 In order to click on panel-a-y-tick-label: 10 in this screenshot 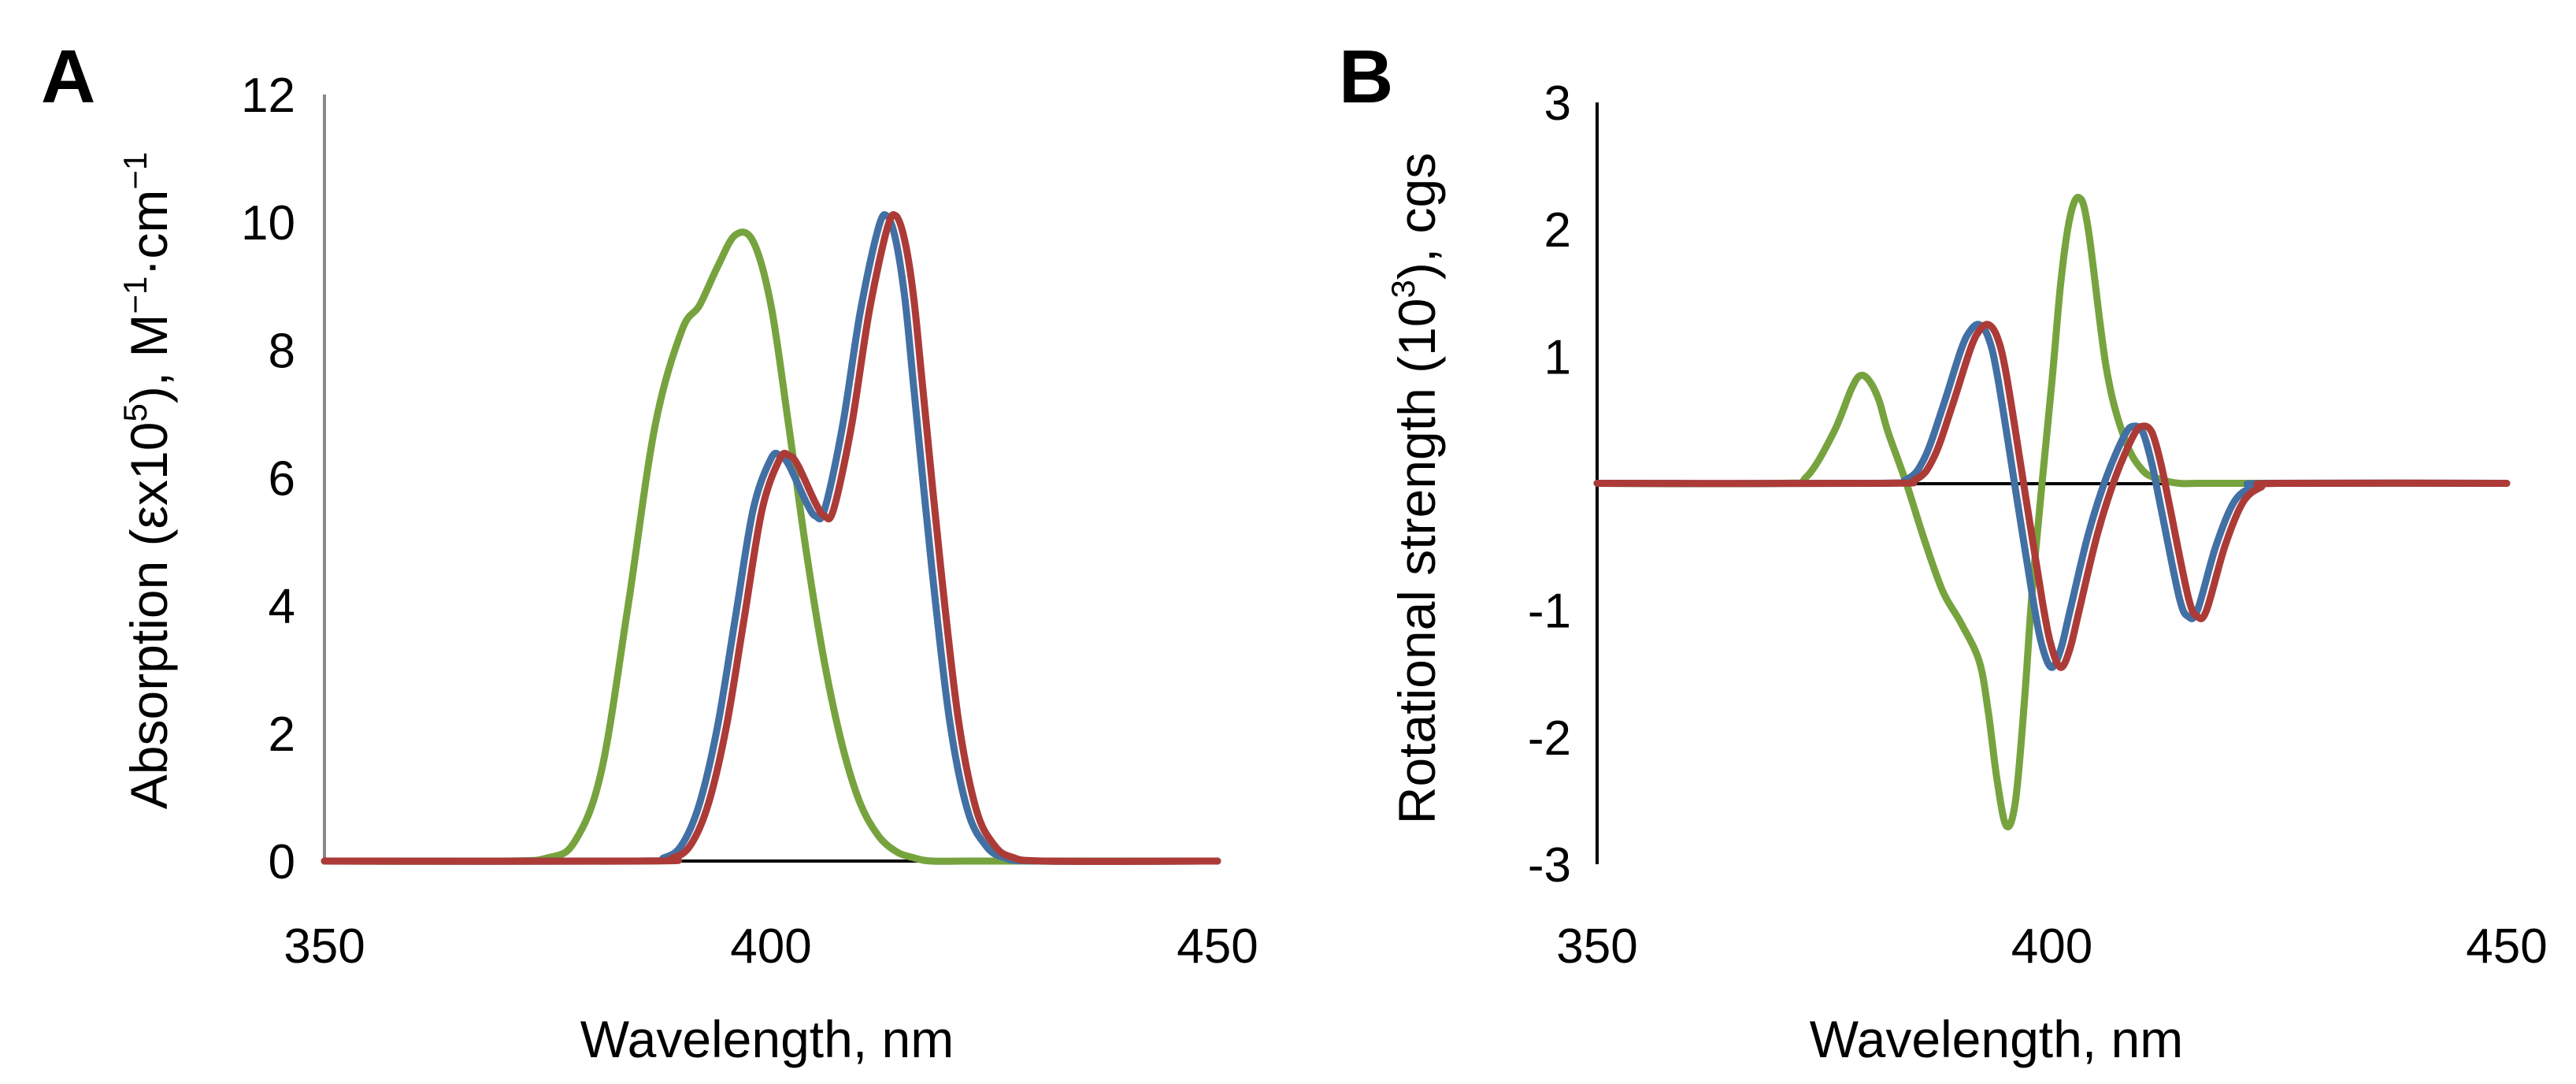, I will do `click(268, 223)`.